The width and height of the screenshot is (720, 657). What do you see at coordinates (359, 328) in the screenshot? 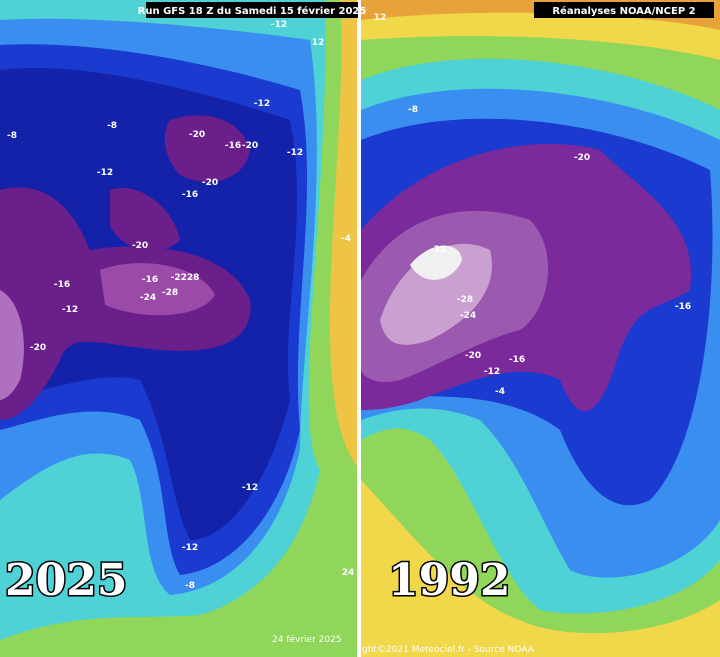
I see `divider` at bounding box center [359, 328].